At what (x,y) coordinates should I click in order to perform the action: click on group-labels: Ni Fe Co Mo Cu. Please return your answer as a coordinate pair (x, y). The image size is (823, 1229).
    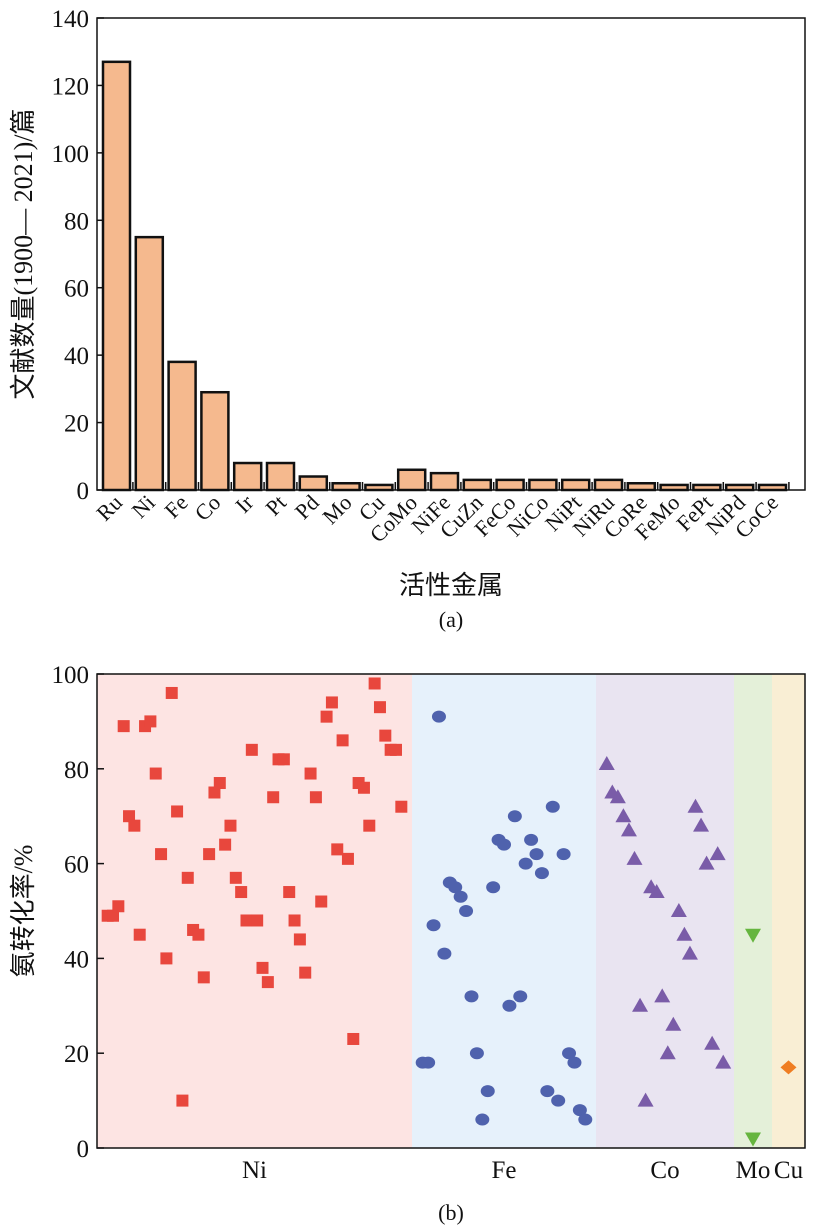
    Looking at the image, I should click on (523, 1170).